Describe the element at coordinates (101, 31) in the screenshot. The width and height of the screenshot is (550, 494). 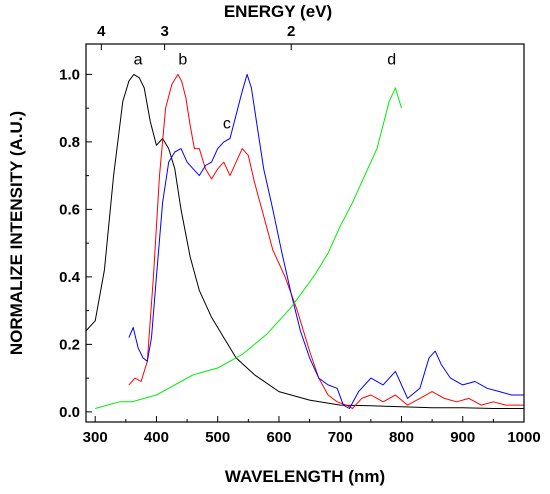
I see `top-tick-label: 4` at that location.